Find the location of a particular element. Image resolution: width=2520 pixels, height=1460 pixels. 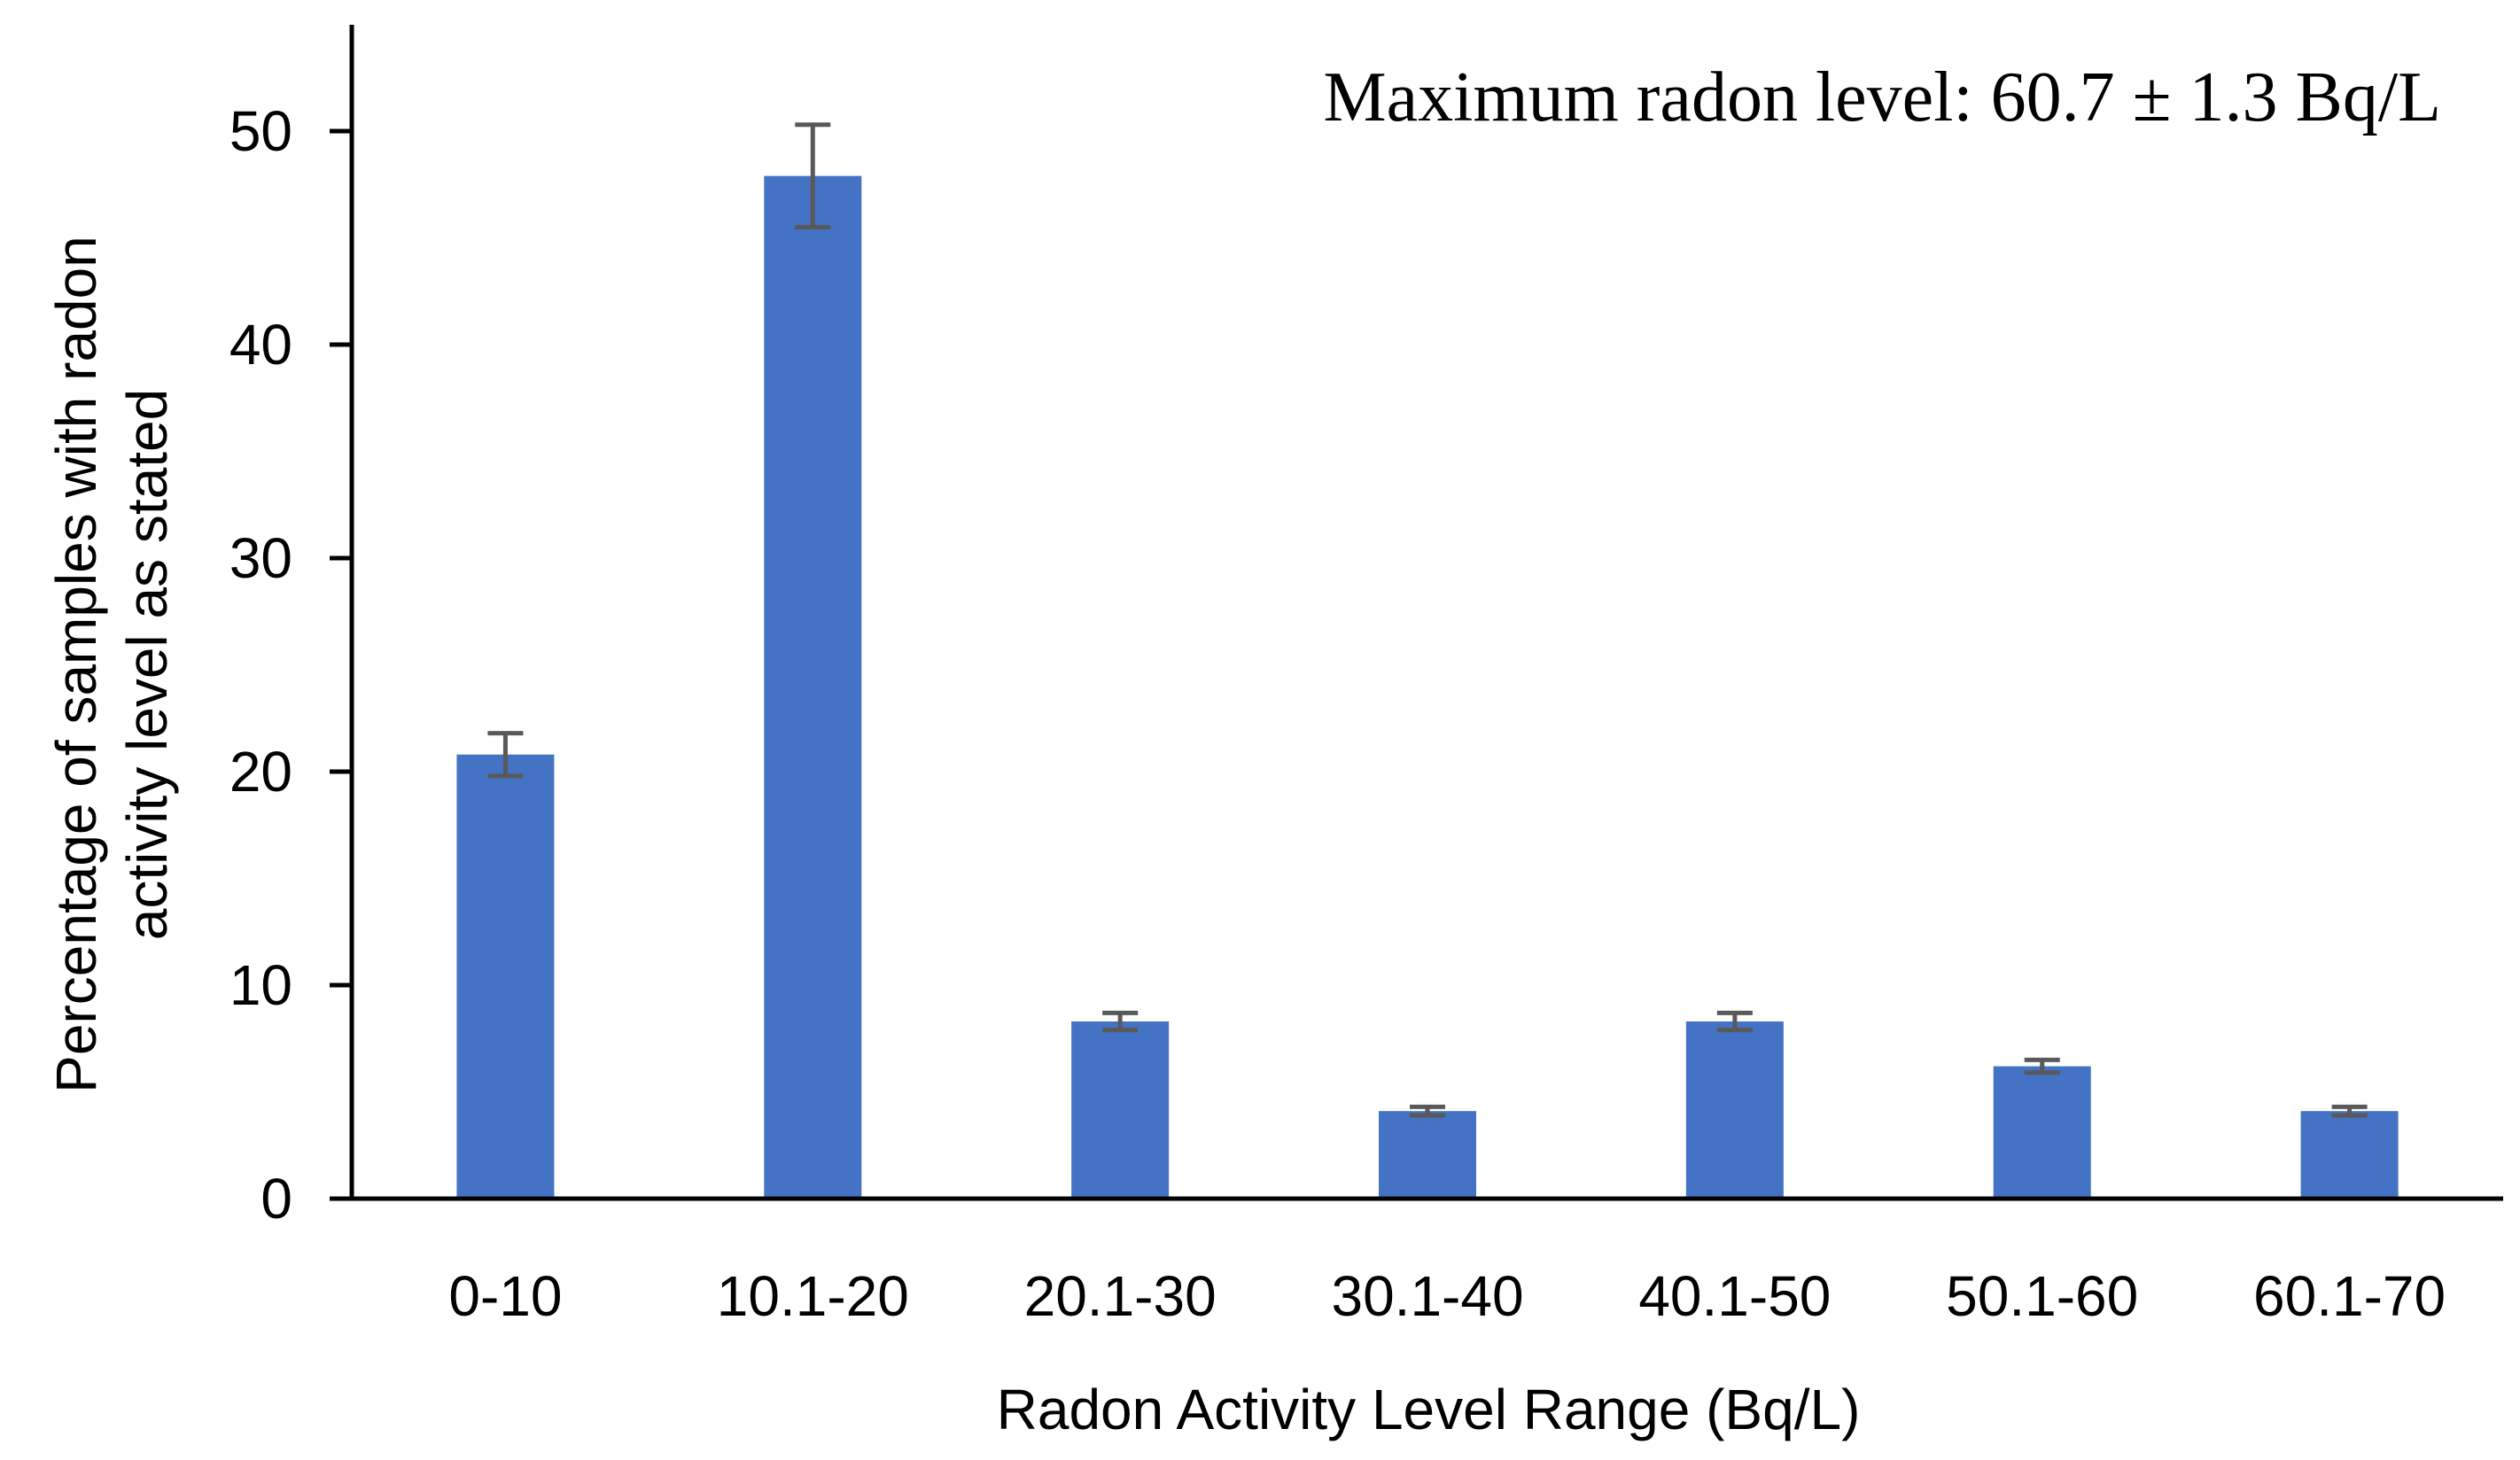

x-category-label: 50.1-60 is located at coordinates (2042, 1296).